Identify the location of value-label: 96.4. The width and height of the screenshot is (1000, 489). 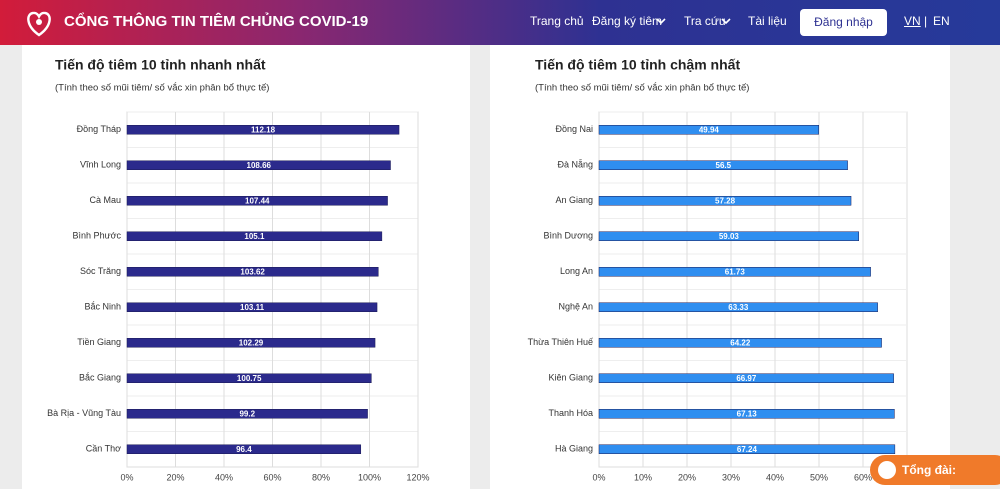
(244, 449).